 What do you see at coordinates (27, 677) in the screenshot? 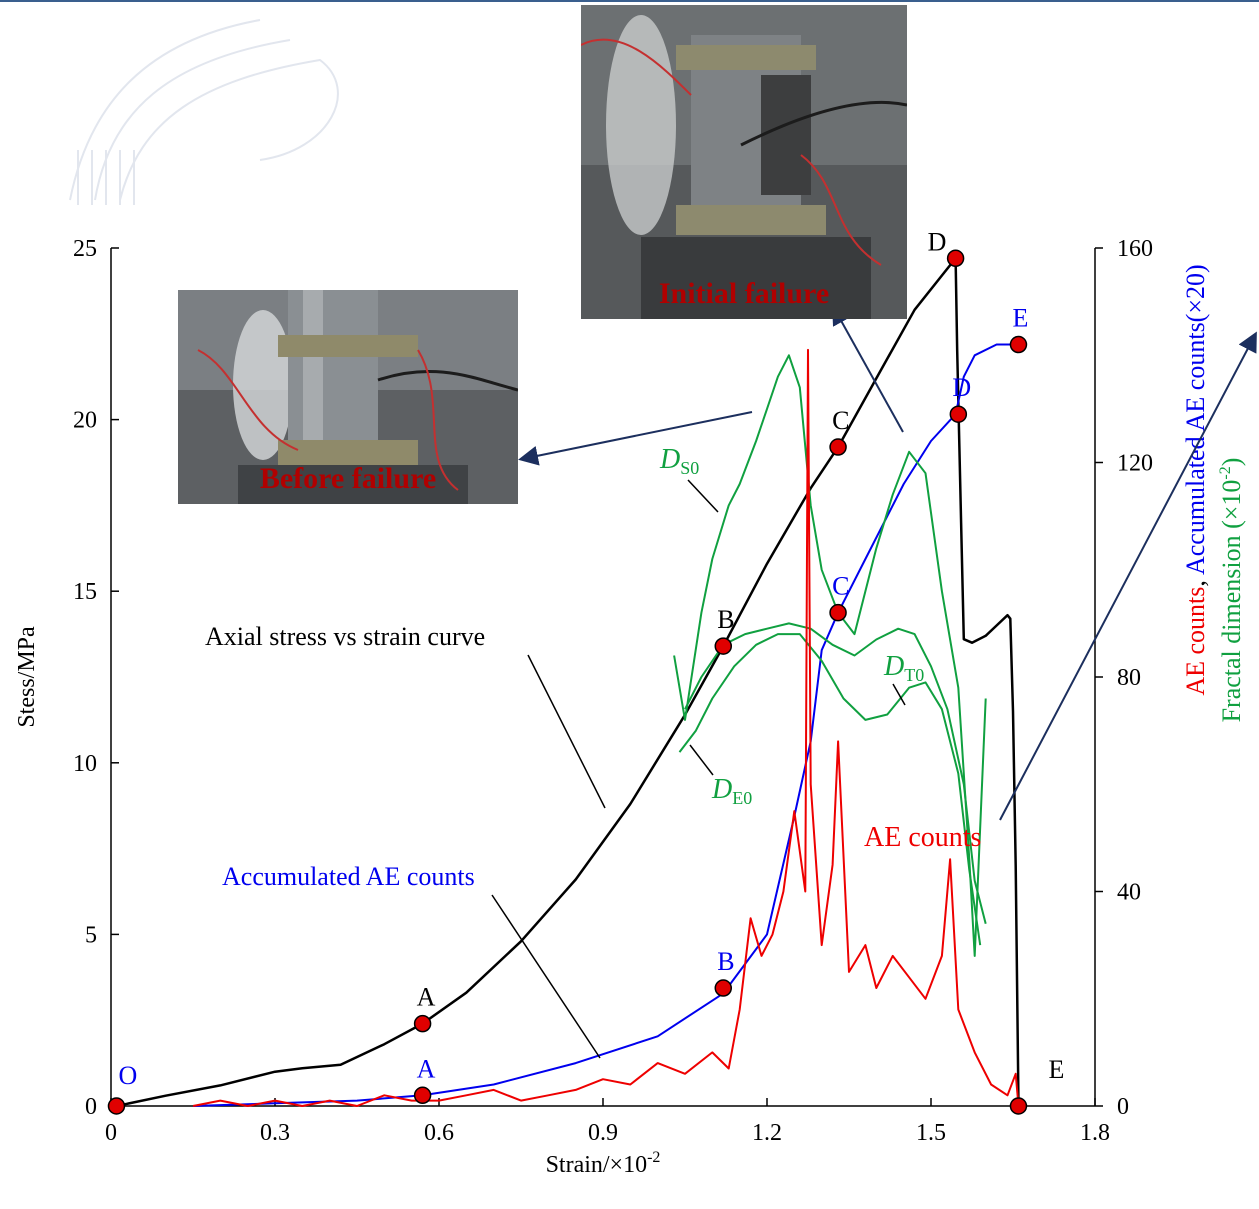
I see `y-axis-label: Stess/MPa` at bounding box center [27, 677].